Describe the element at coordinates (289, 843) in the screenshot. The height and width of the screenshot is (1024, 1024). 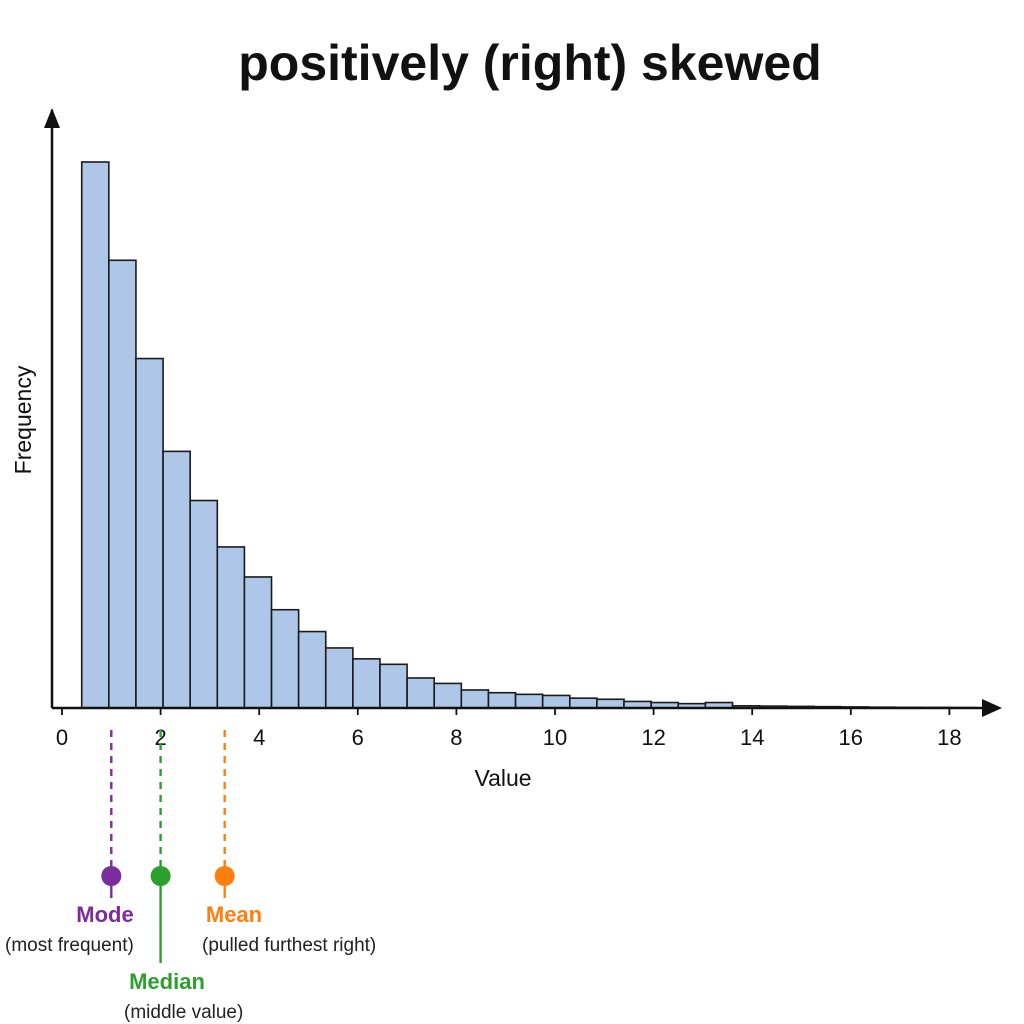
I see `mean-marker: Mean (pulled furthest right)` at that location.